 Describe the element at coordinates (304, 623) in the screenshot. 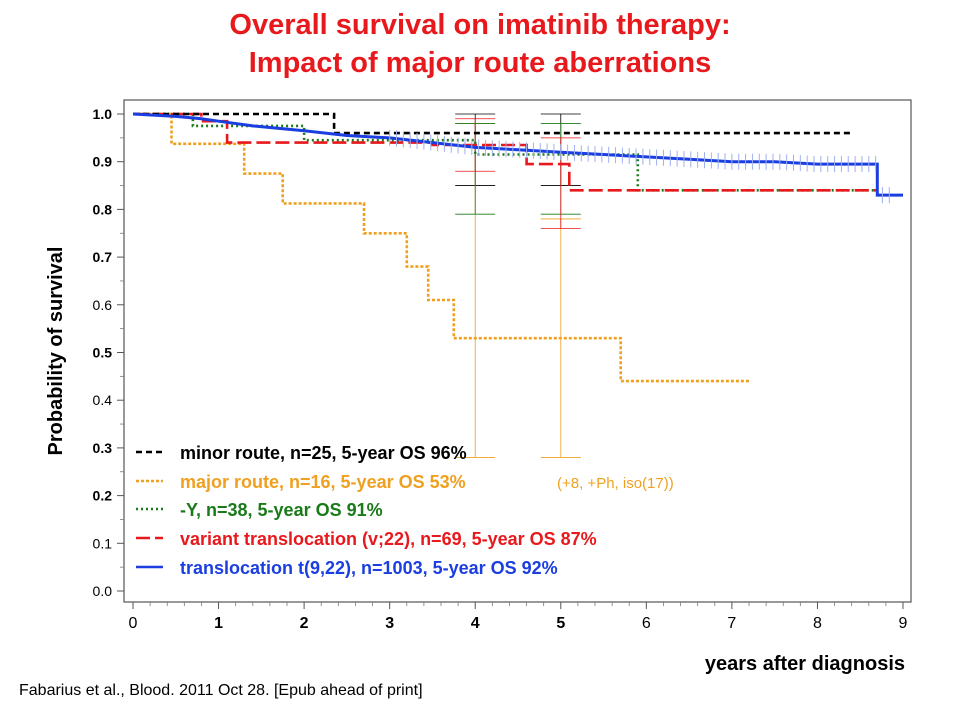

I see `x-tick-label: 2` at that location.